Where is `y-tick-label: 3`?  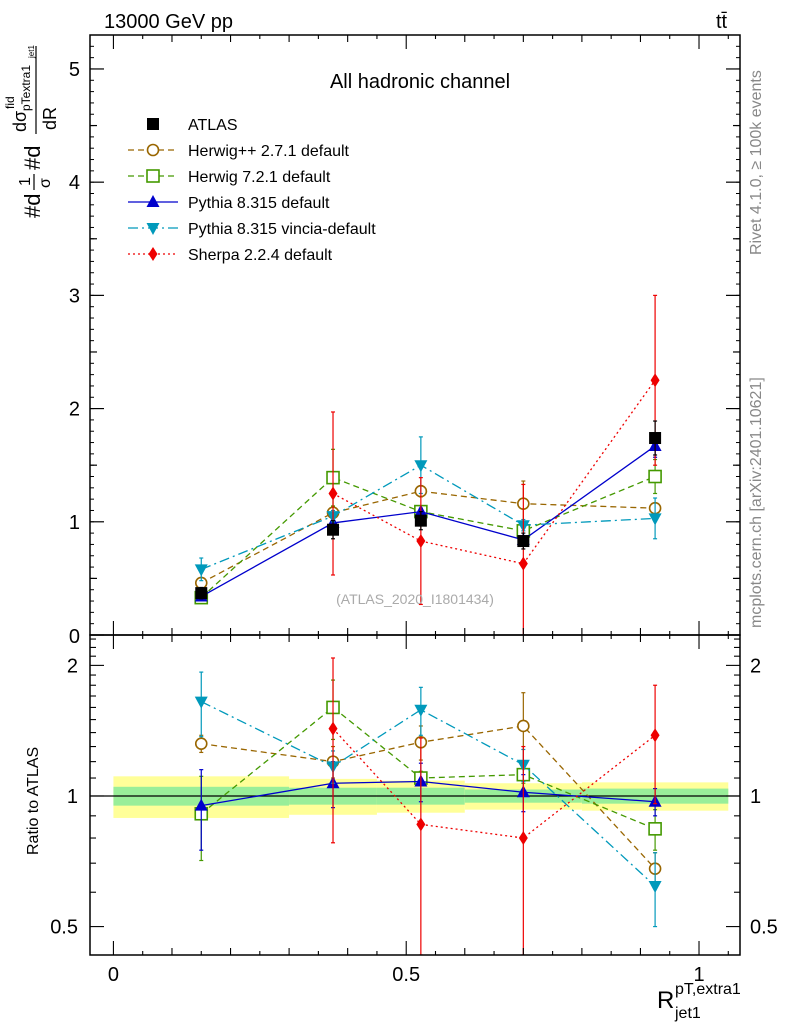 y-tick-label: 3 is located at coordinates (74, 296).